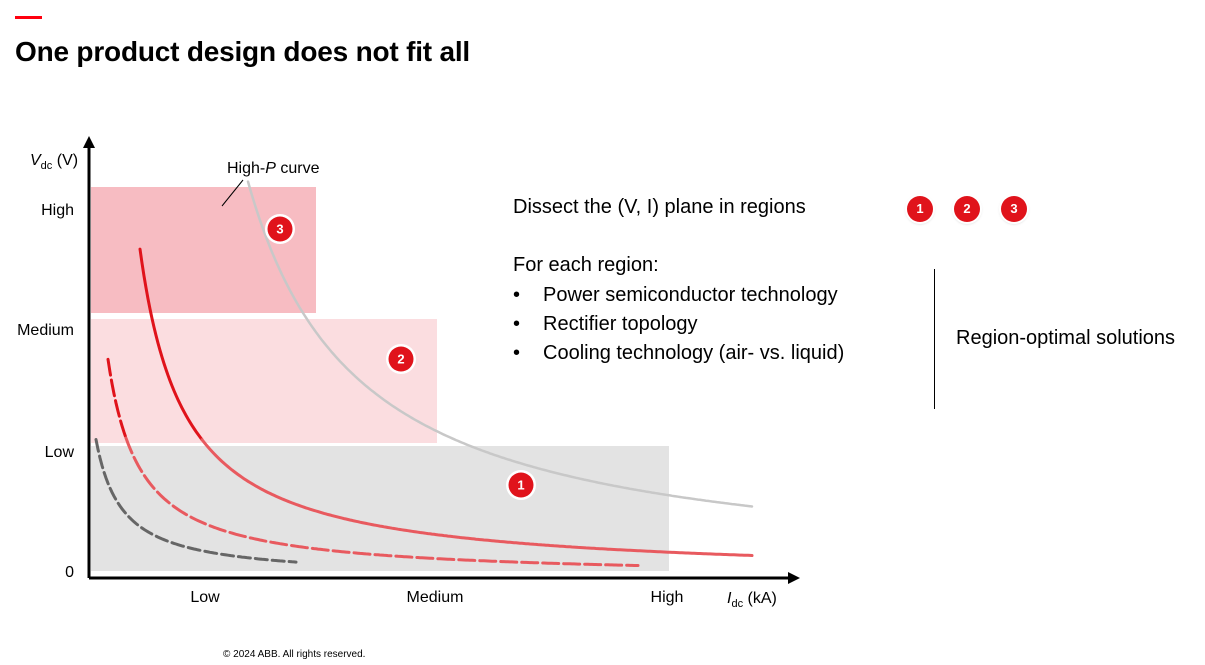  I want to click on x-tick-label: Medium, so click(435, 597).